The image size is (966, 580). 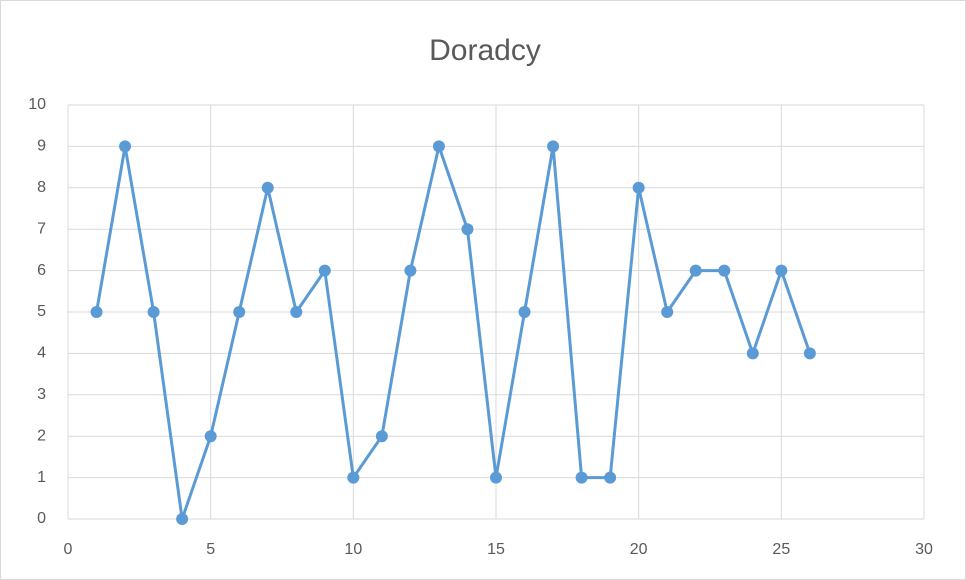 What do you see at coordinates (41, 394) in the screenshot?
I see `y-tick-label: 3` at bounding box center [41, 394].